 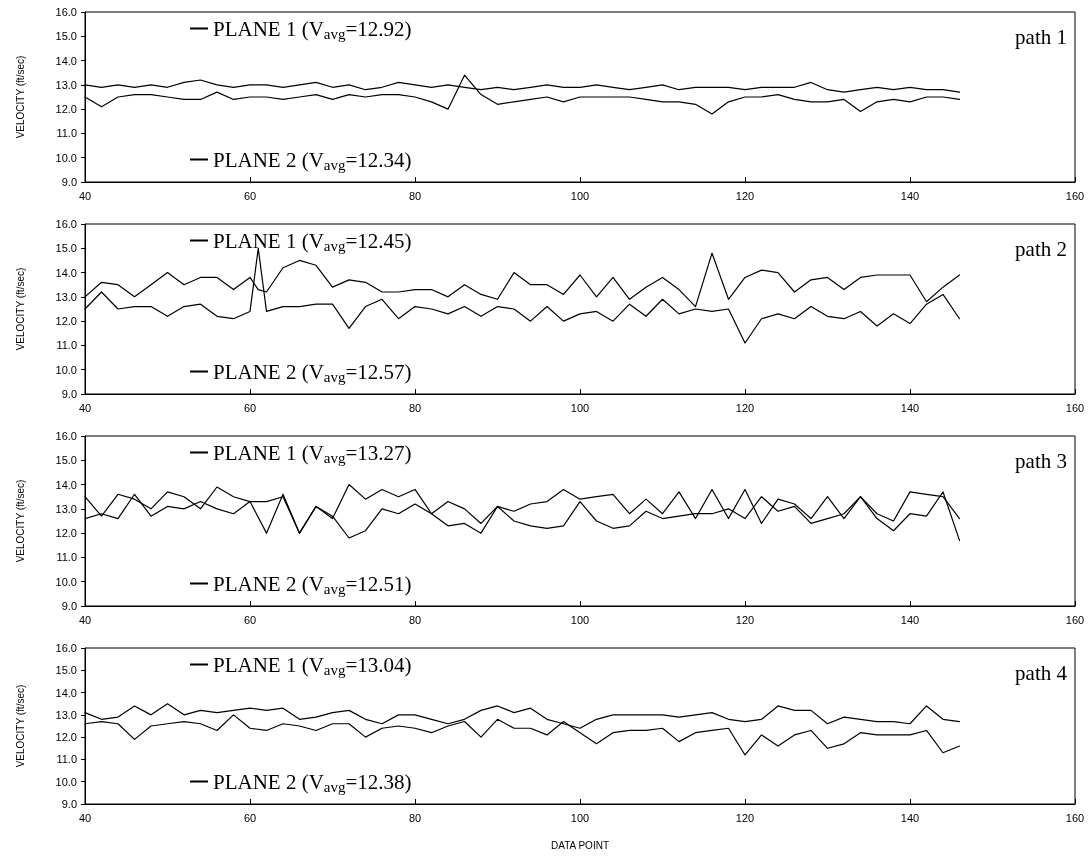 What do you see at coordinates (1041, 460) in the screenshot?
I see `annotation: path 3` at bounding box center [1041, 460].